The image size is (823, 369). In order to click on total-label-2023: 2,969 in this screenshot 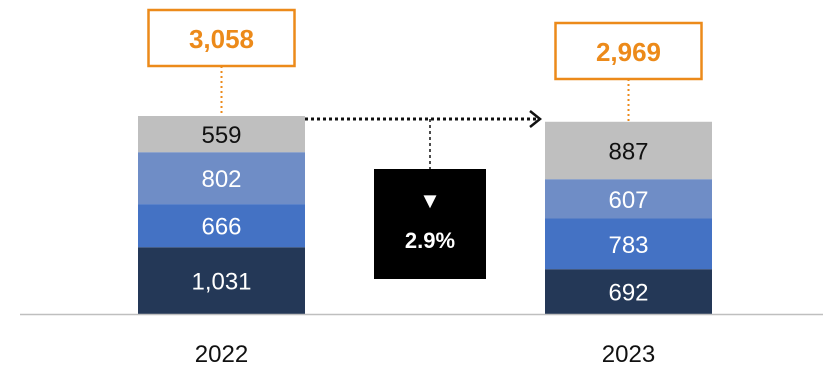, I will do `click(628, 52)`.